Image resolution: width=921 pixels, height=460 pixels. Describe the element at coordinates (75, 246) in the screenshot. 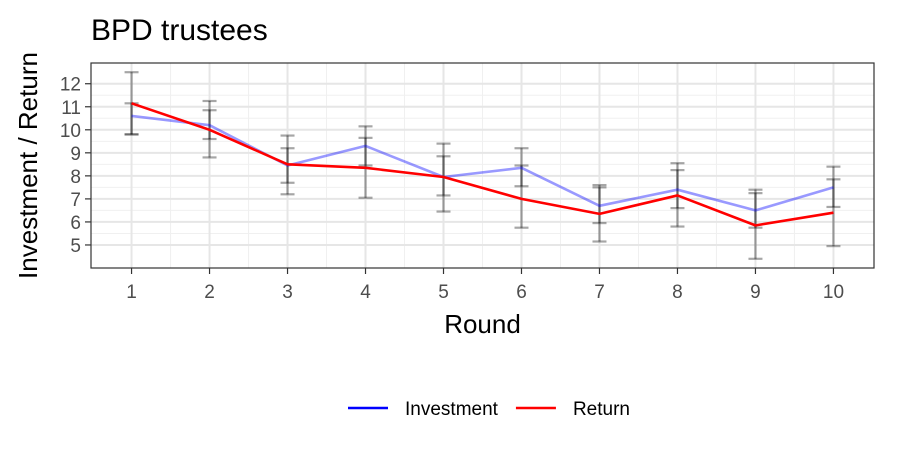

I see `y-tick-label: 5` at that location.